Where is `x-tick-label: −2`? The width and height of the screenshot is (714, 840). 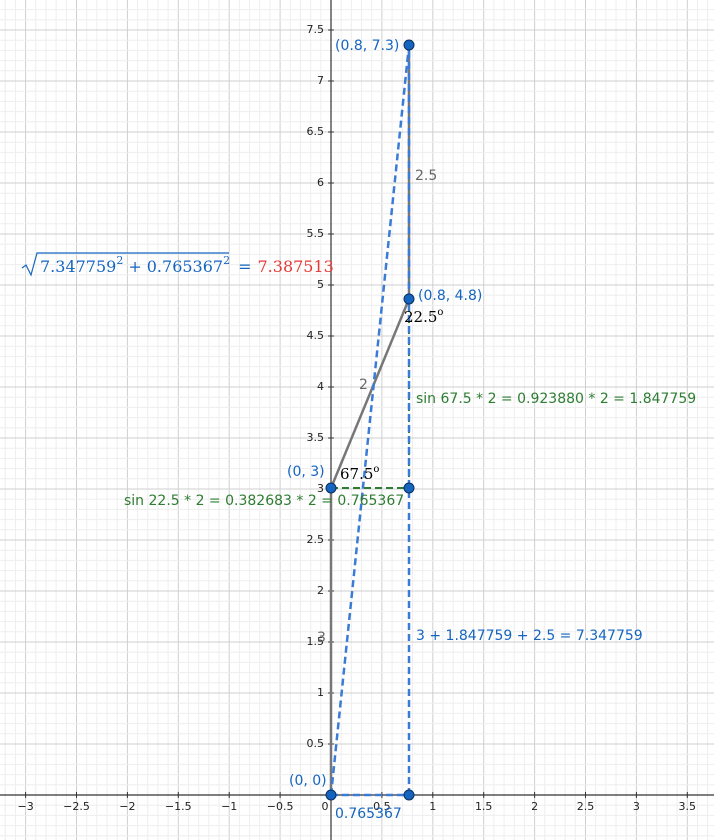 x-tick-label: −2 is located at coordinates (127, 806).